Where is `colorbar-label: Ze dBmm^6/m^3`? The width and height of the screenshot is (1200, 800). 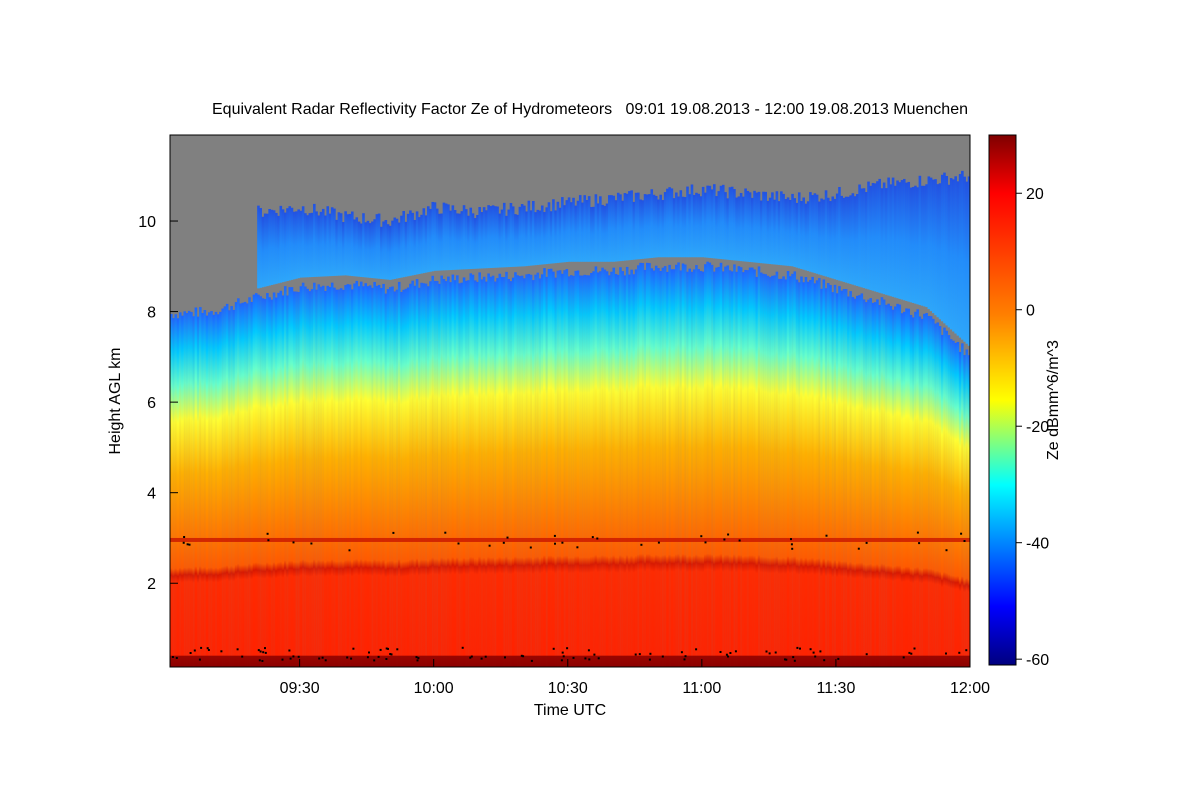 colorbar-label: Ze dBmm^6/m^3 is located at coordinates (1053, 400).